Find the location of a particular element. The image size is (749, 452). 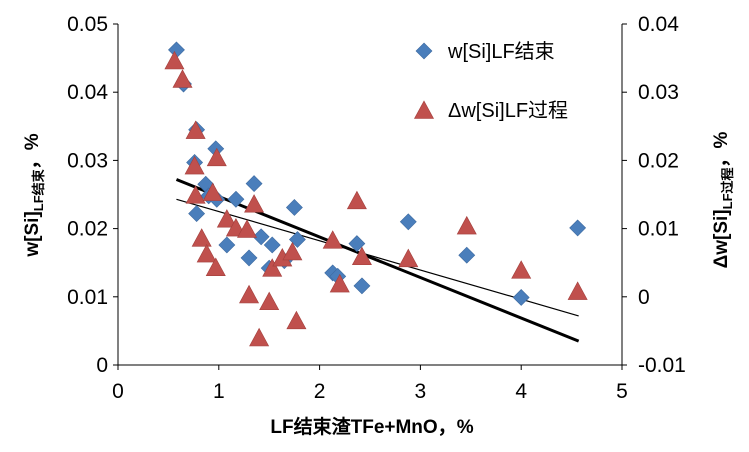

y-right-tick-label: 0.01 is located at coordinates (658, 229).